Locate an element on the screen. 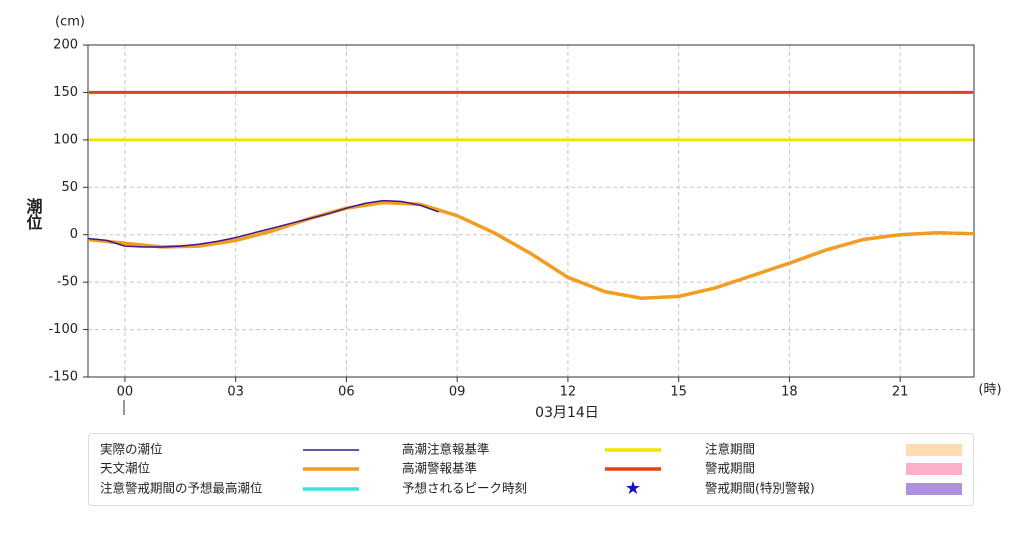 The image size is (1024, 533). series-line is located at coordinates (263, 223).